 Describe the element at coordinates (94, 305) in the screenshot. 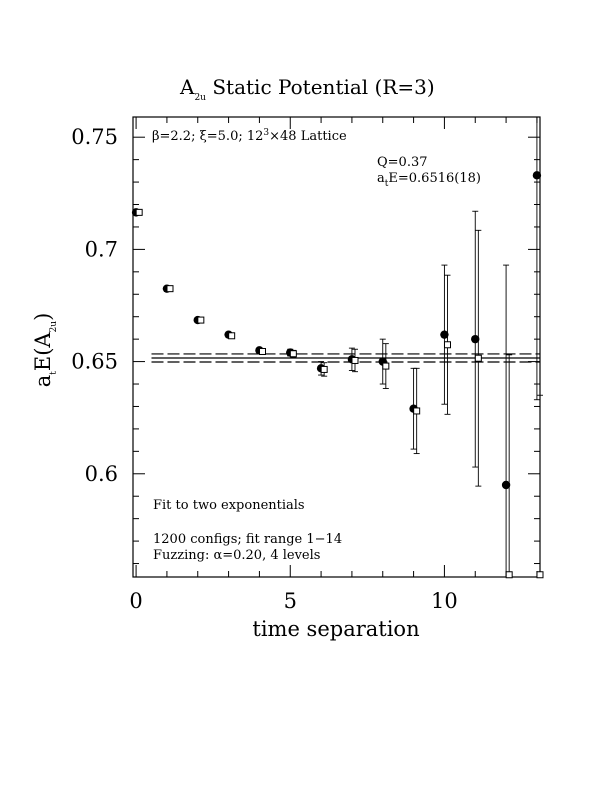

I see `y-tick-labels: 0.6 0.65 0.7 0.75` at that location.